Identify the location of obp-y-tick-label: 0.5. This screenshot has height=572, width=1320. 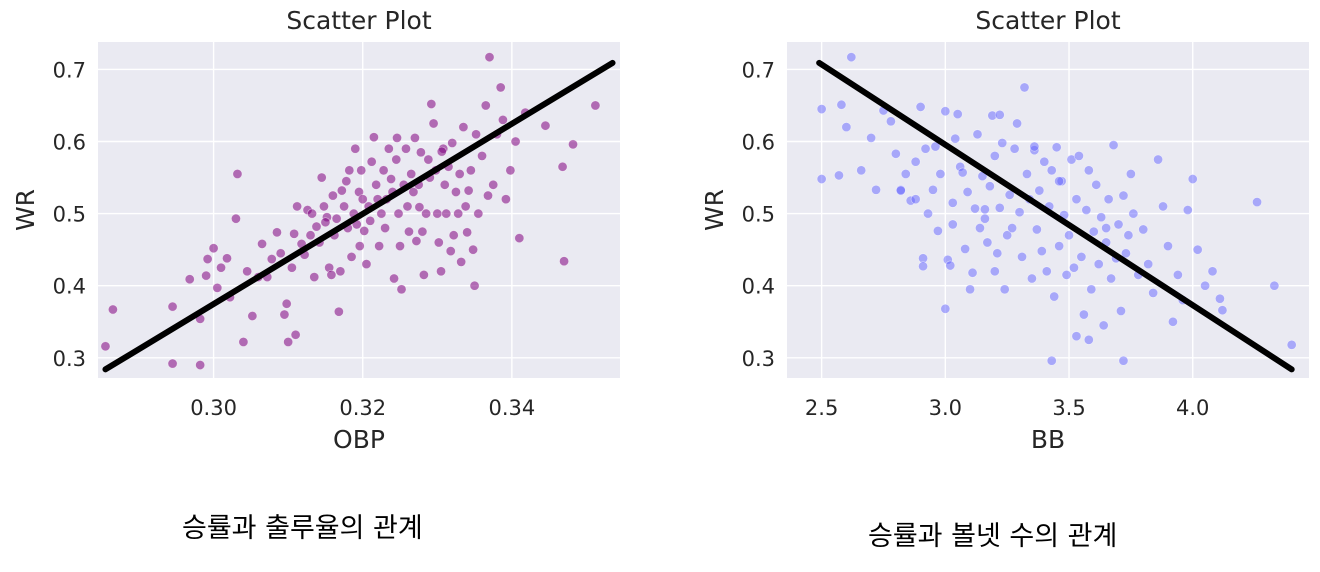
(69, 215).